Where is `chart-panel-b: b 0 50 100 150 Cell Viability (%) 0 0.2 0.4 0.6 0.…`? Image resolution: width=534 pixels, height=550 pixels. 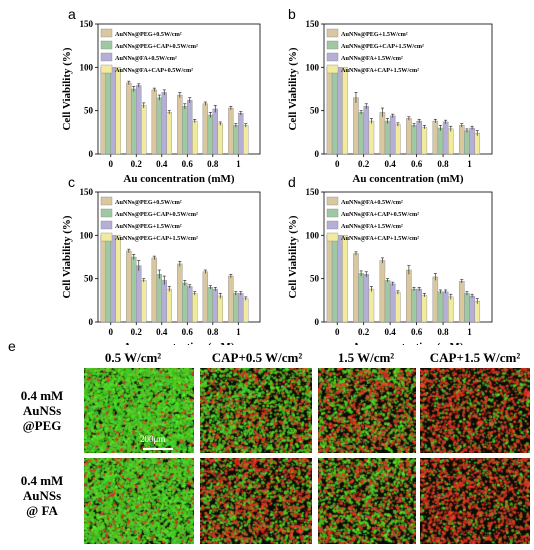
chart-panel-b: b 0 50 100 150 Cell Viability (%) 0 0.2 0.4 0.6 0.… is located at coordinates (390, 95).